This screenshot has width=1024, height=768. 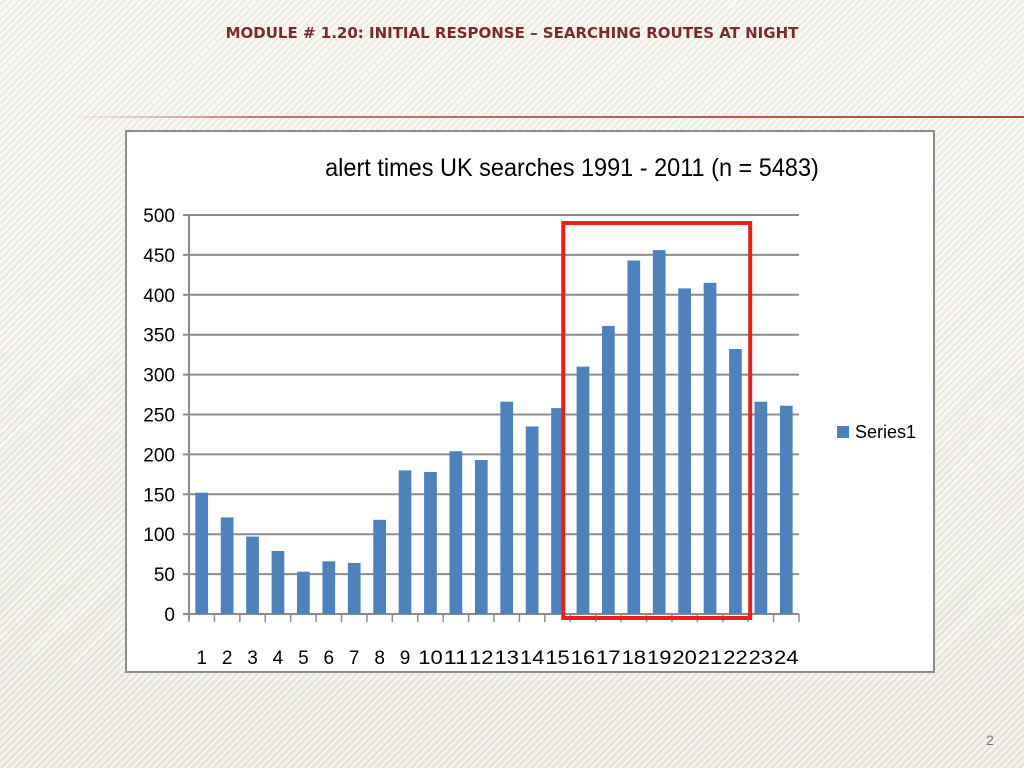 What do you see at coordinates (278, 658) in the screenshot?
I see `x-tick-label-4: 4` at bounding box center [278, 658].